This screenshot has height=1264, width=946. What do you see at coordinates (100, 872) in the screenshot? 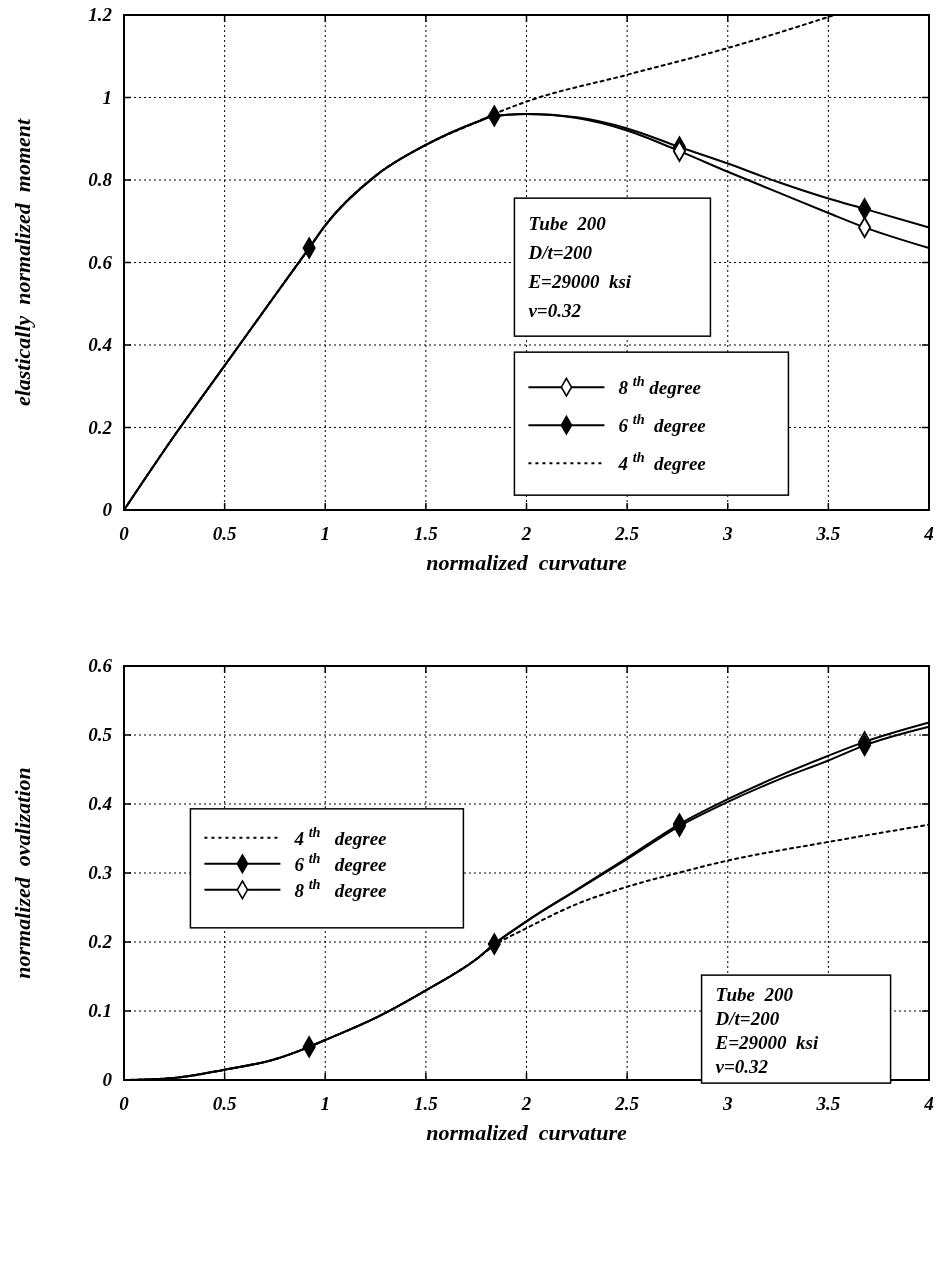
I see `y-tick-label: 0.3` at bounding box center [100, 872].